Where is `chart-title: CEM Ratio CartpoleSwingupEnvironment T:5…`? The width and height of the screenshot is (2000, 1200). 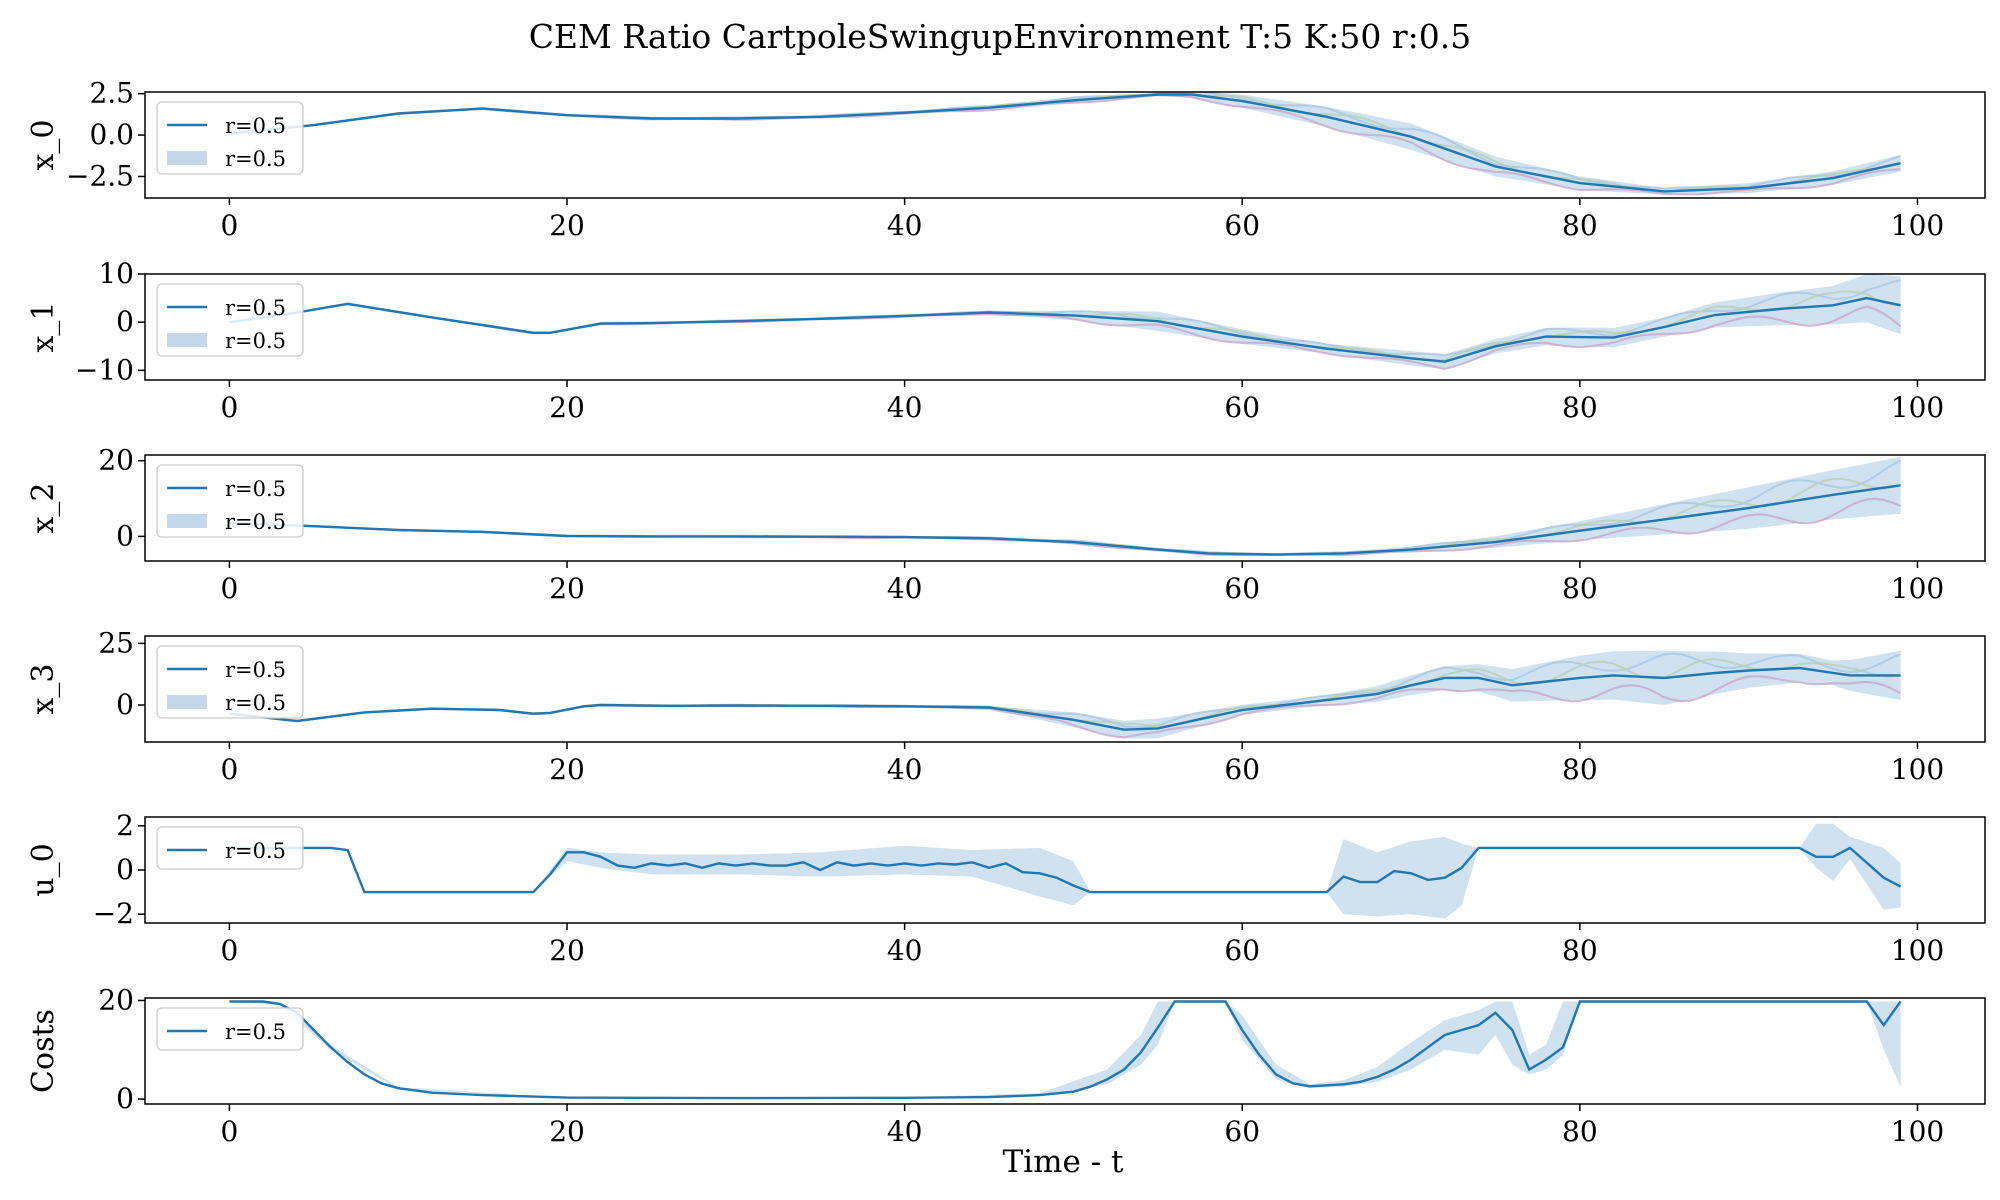
chart-title: CEM Ratio CartpoleSwingupEnvironment T:5… is located at coordinates (1000, 36).